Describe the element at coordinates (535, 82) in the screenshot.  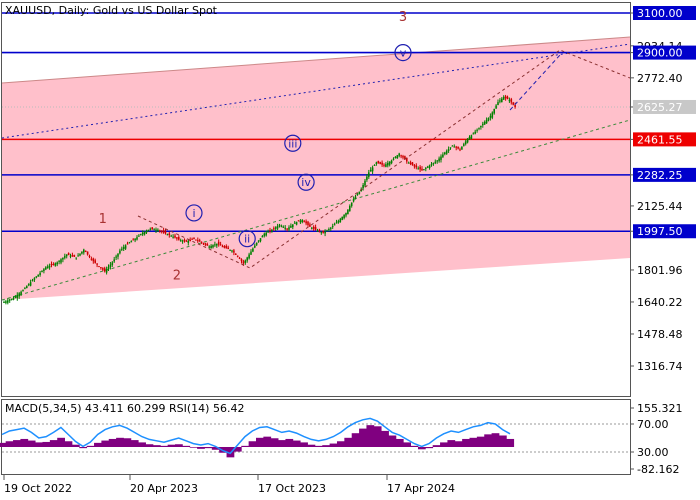
I see `wave-path-projection` at that location.